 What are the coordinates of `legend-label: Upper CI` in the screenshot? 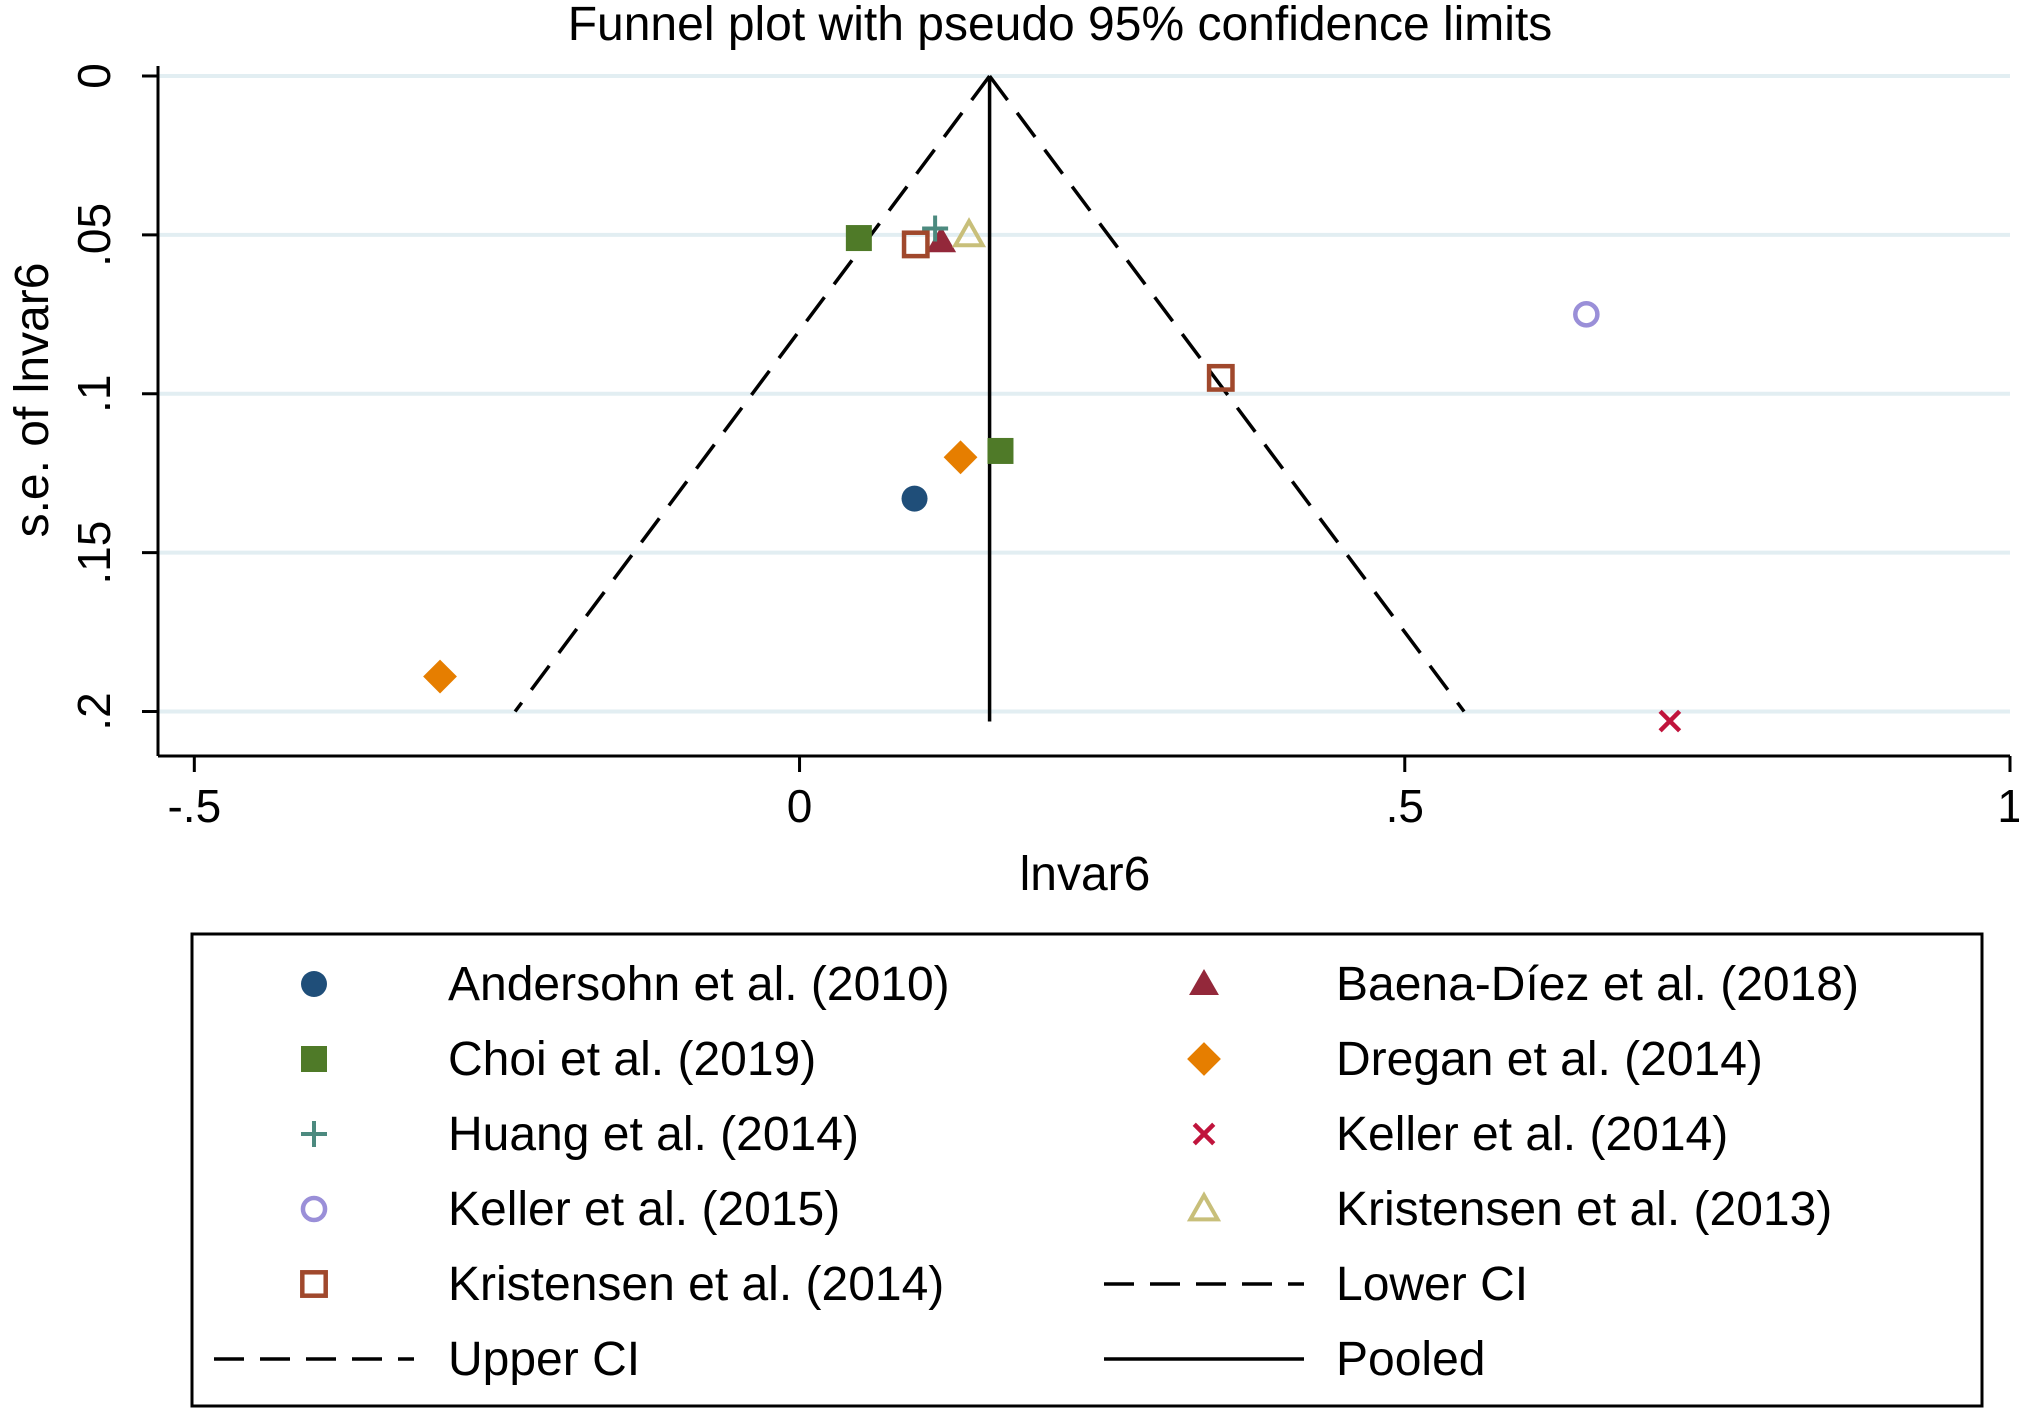 It's located at (544, 1359).